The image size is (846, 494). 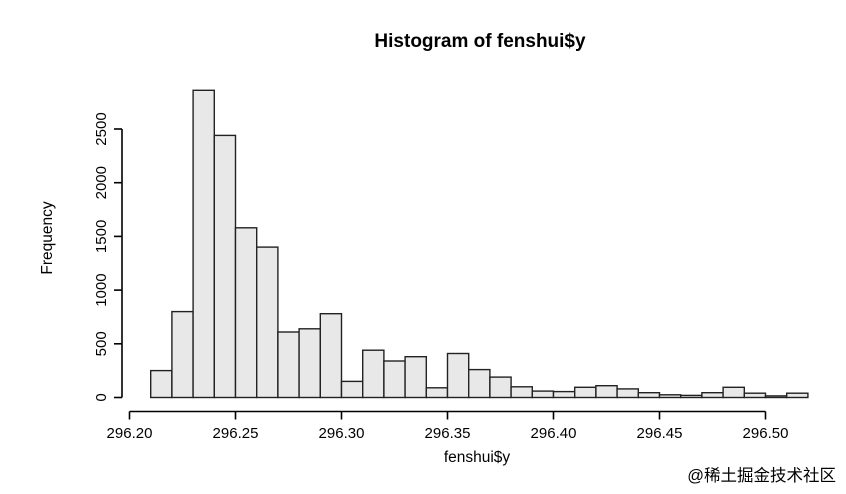 I want to click on x-tick-label: 296.45, so click(x=660, y=433).